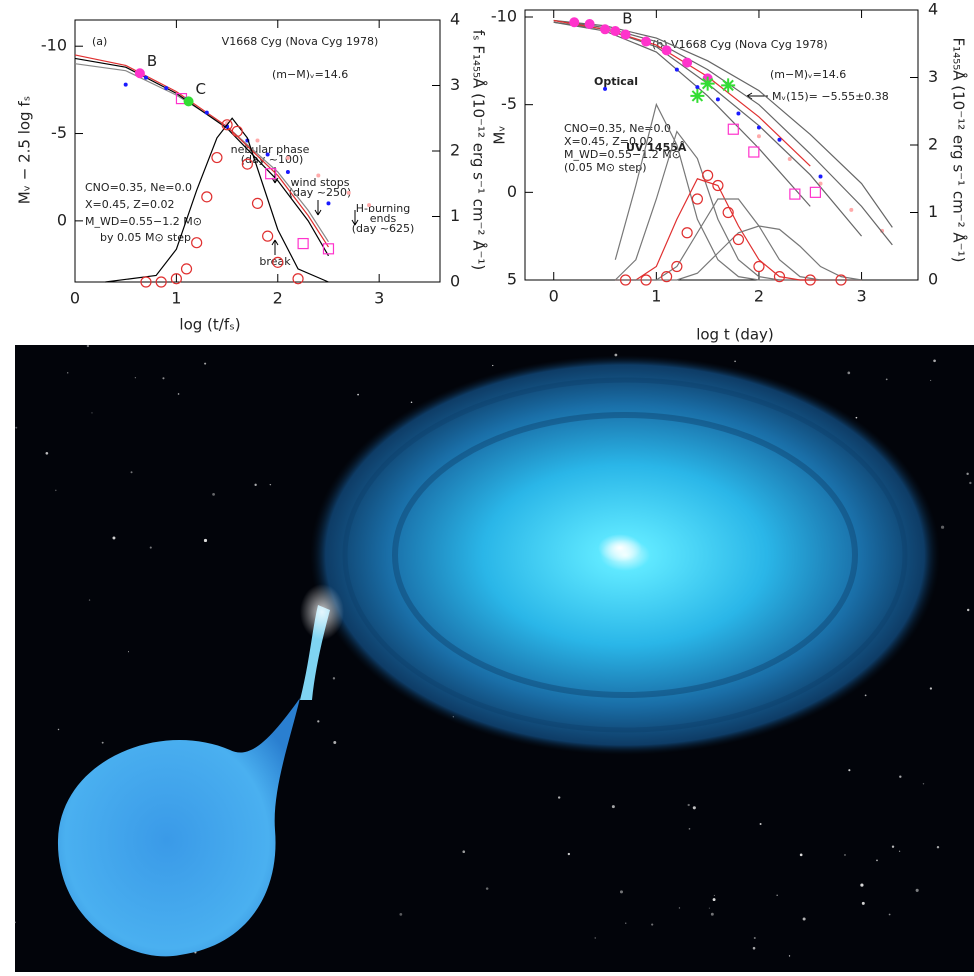 The height and width of the screenshot is (976, 974). What do you see at coordinates (300, 41) in the screenshot?
I see `annotation: V1668 Cyg (Nova Cyg 1978)` at bounding box center [300, 41].